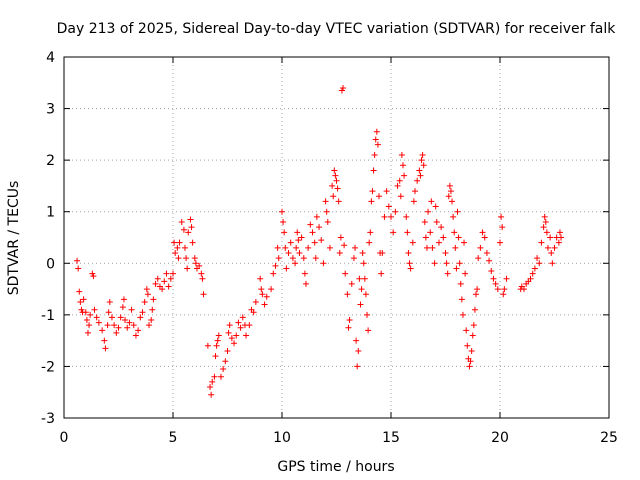 The image size is (640, 480). Describe the element at coordinates (50, 110) in the screenshot. I see `y-tick-label: 3` at that location.